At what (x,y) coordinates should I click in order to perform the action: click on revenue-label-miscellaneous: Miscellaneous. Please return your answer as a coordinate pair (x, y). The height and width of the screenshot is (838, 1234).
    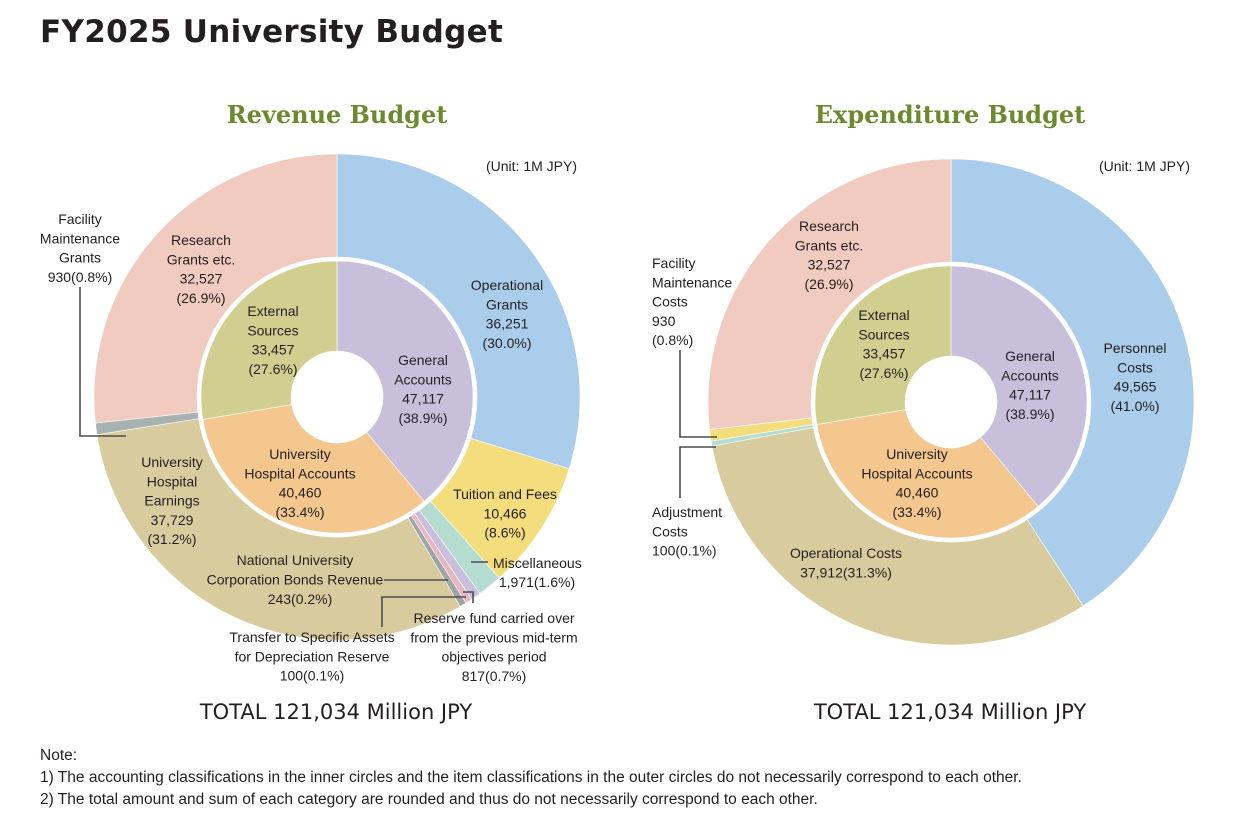
    Looking at the image, I should click on (537, 563).